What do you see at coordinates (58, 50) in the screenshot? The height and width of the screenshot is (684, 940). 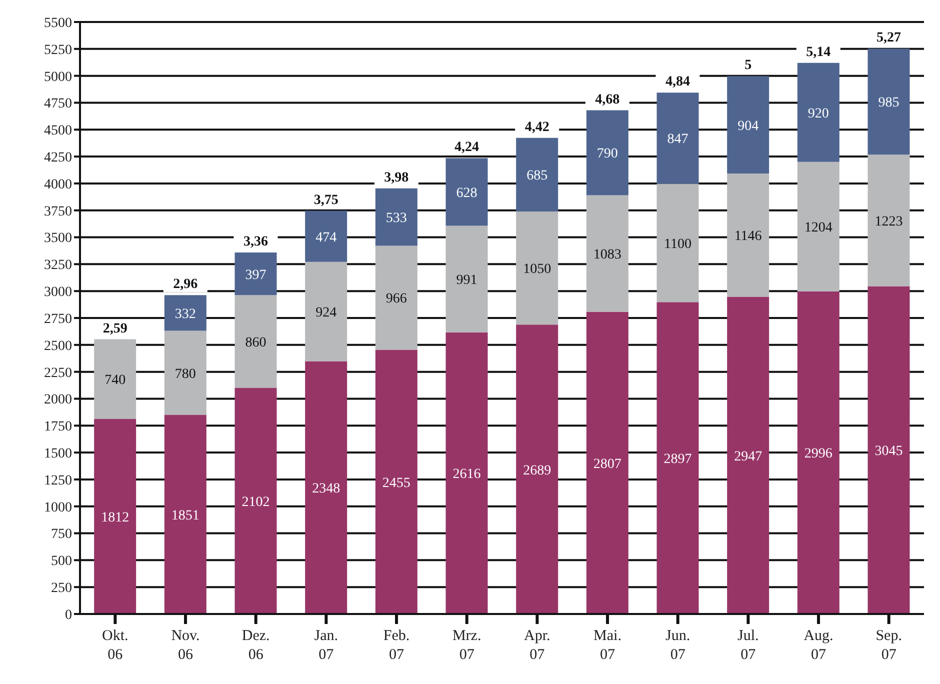 I see `y-tick-label: 5250` at bounding box center [58, 50].